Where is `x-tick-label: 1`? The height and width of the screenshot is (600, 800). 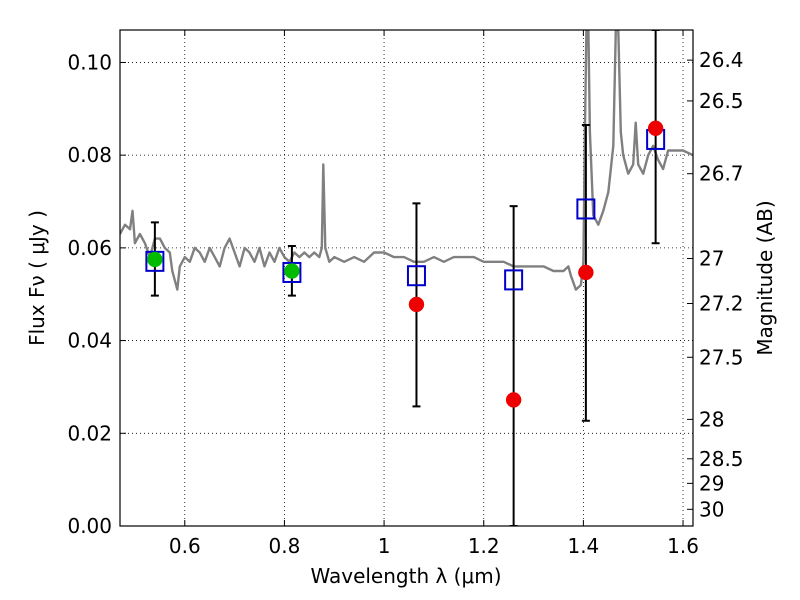
x-tick-label: 1 is located at coordinates (384, 546).